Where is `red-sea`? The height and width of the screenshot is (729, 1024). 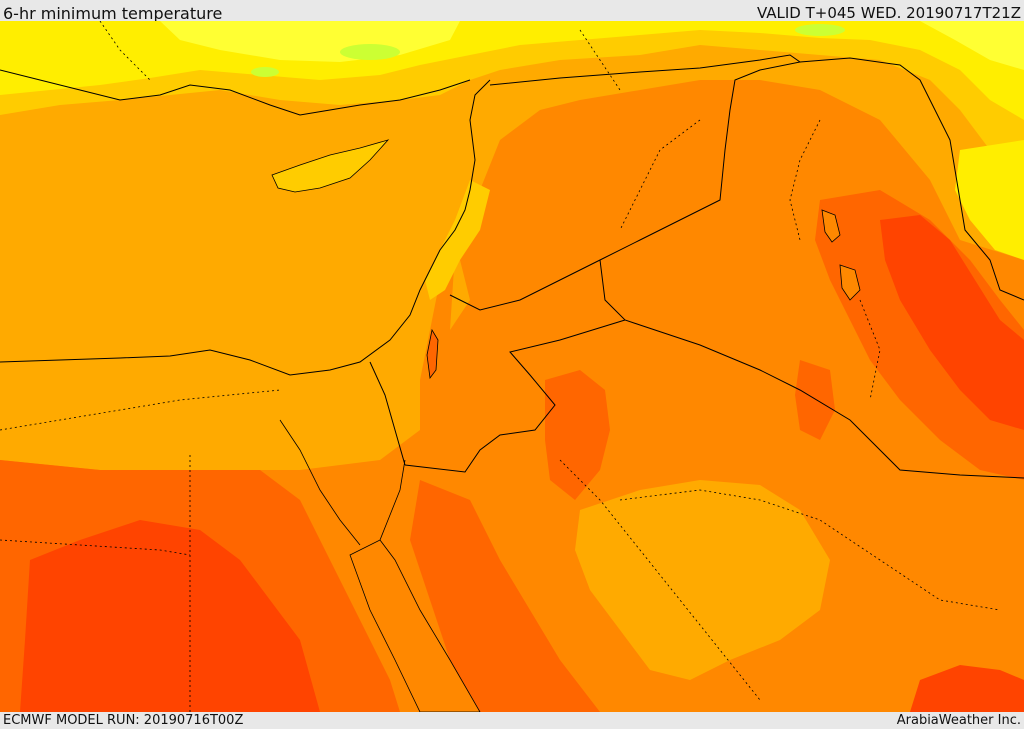
red-sea is located at coordinates (415, 625).